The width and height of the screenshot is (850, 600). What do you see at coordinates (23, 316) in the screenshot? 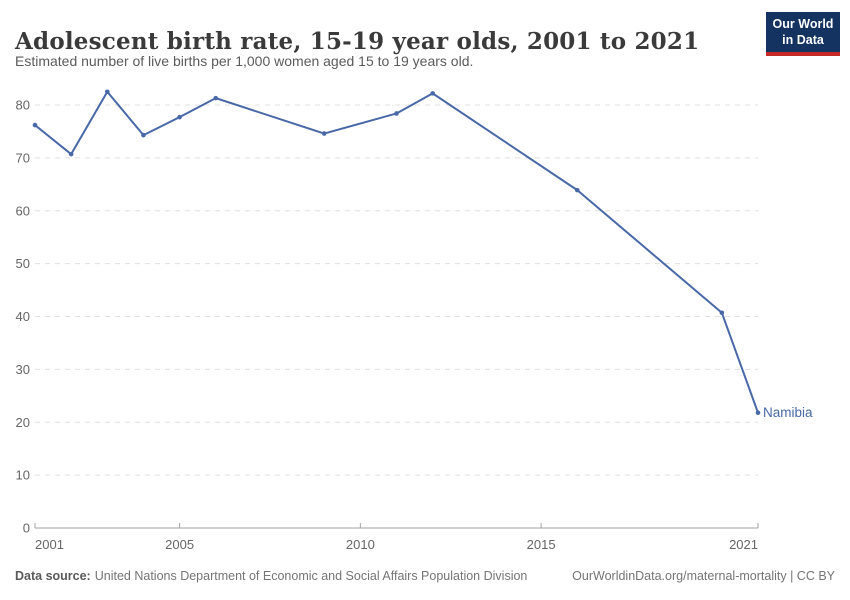
I see `y-tick-label: 40` at bounding box center [23, 316].